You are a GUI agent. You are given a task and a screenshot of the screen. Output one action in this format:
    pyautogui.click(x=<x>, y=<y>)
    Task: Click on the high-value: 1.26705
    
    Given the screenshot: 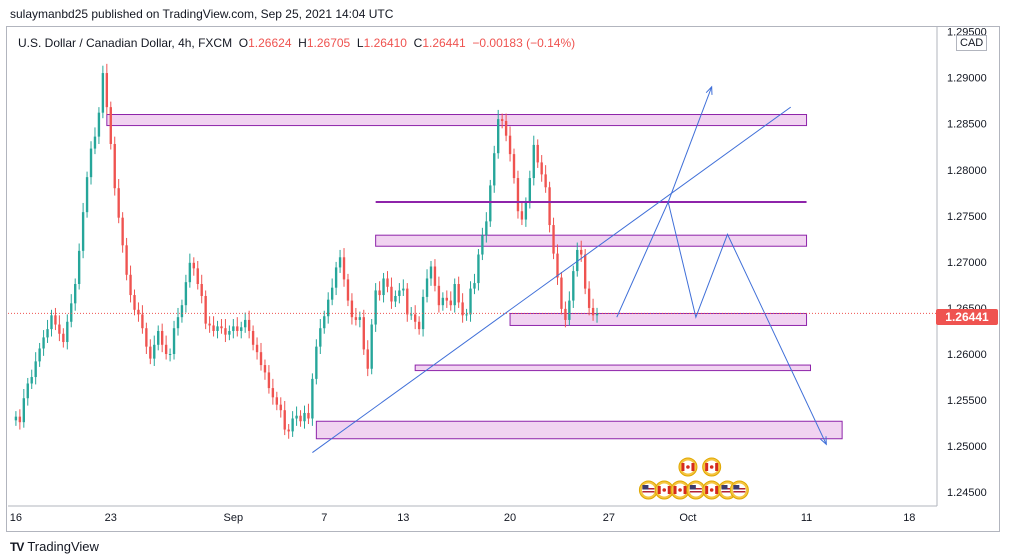 What is the action you would take?
    pyautogui.click(x=328, y=43)
    